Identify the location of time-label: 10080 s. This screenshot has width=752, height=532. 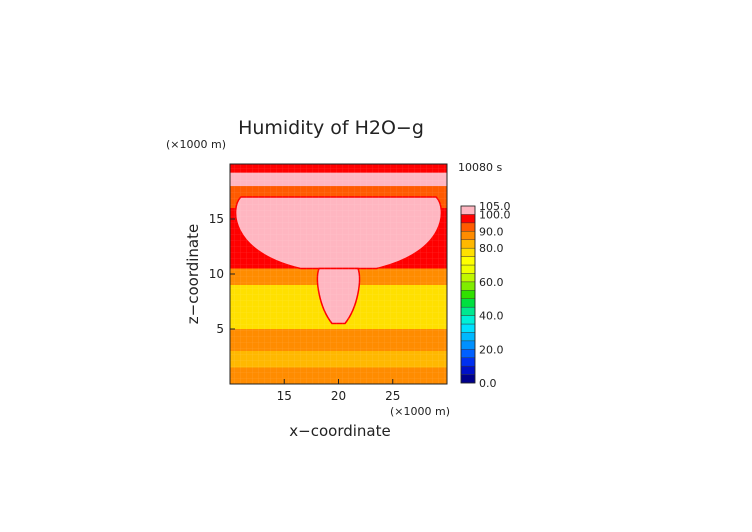
(480, 167).